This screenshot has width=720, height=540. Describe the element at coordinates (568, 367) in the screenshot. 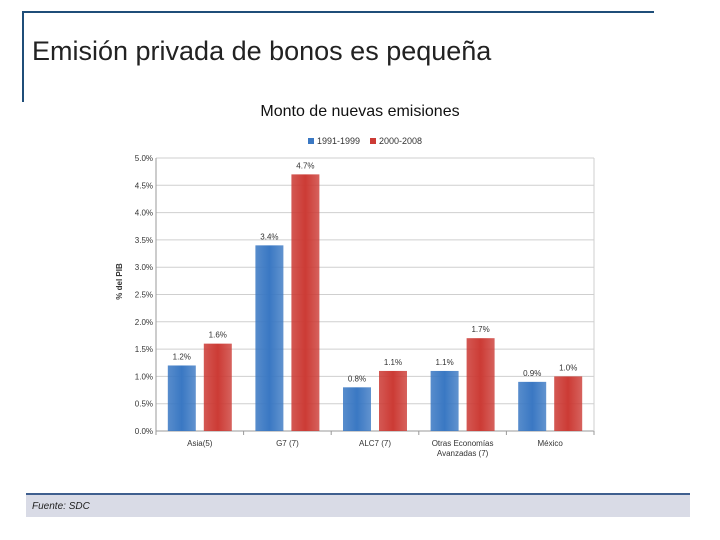

I see `data-label: 1.0%` at that location.